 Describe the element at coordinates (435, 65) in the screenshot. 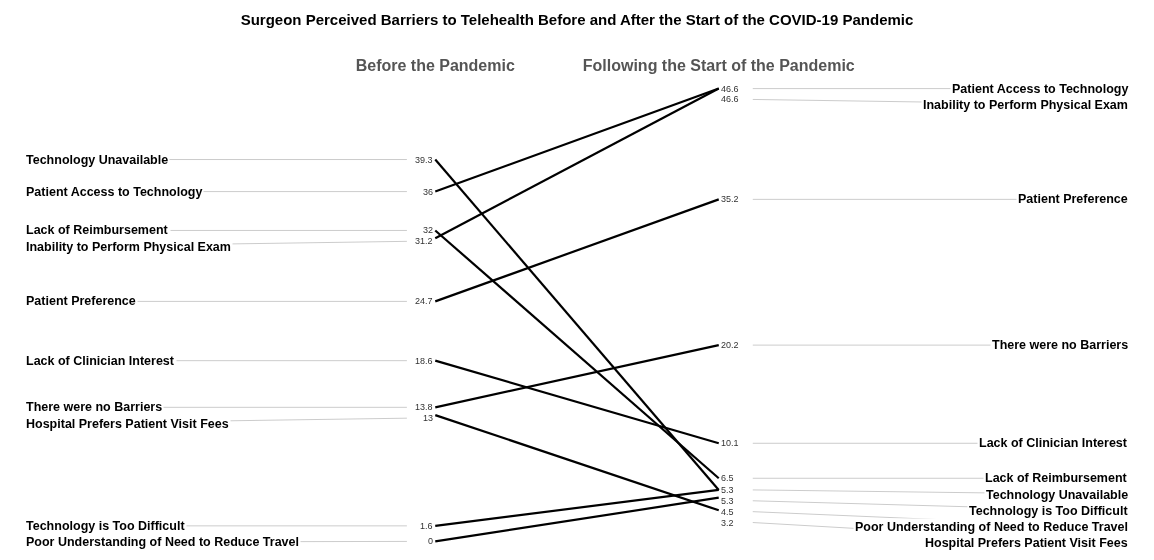

I see `x-tick-label: Before the Pandemic` at that location.